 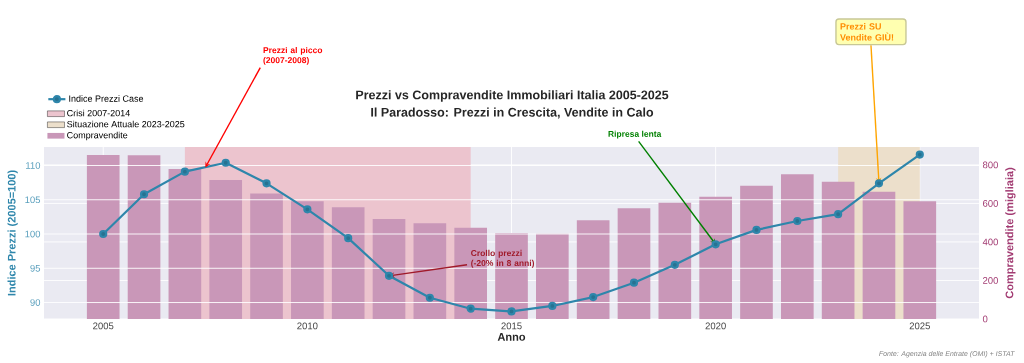 I want to click on legend-label: Indice Prezzi Case, so click(x=106, y=98).